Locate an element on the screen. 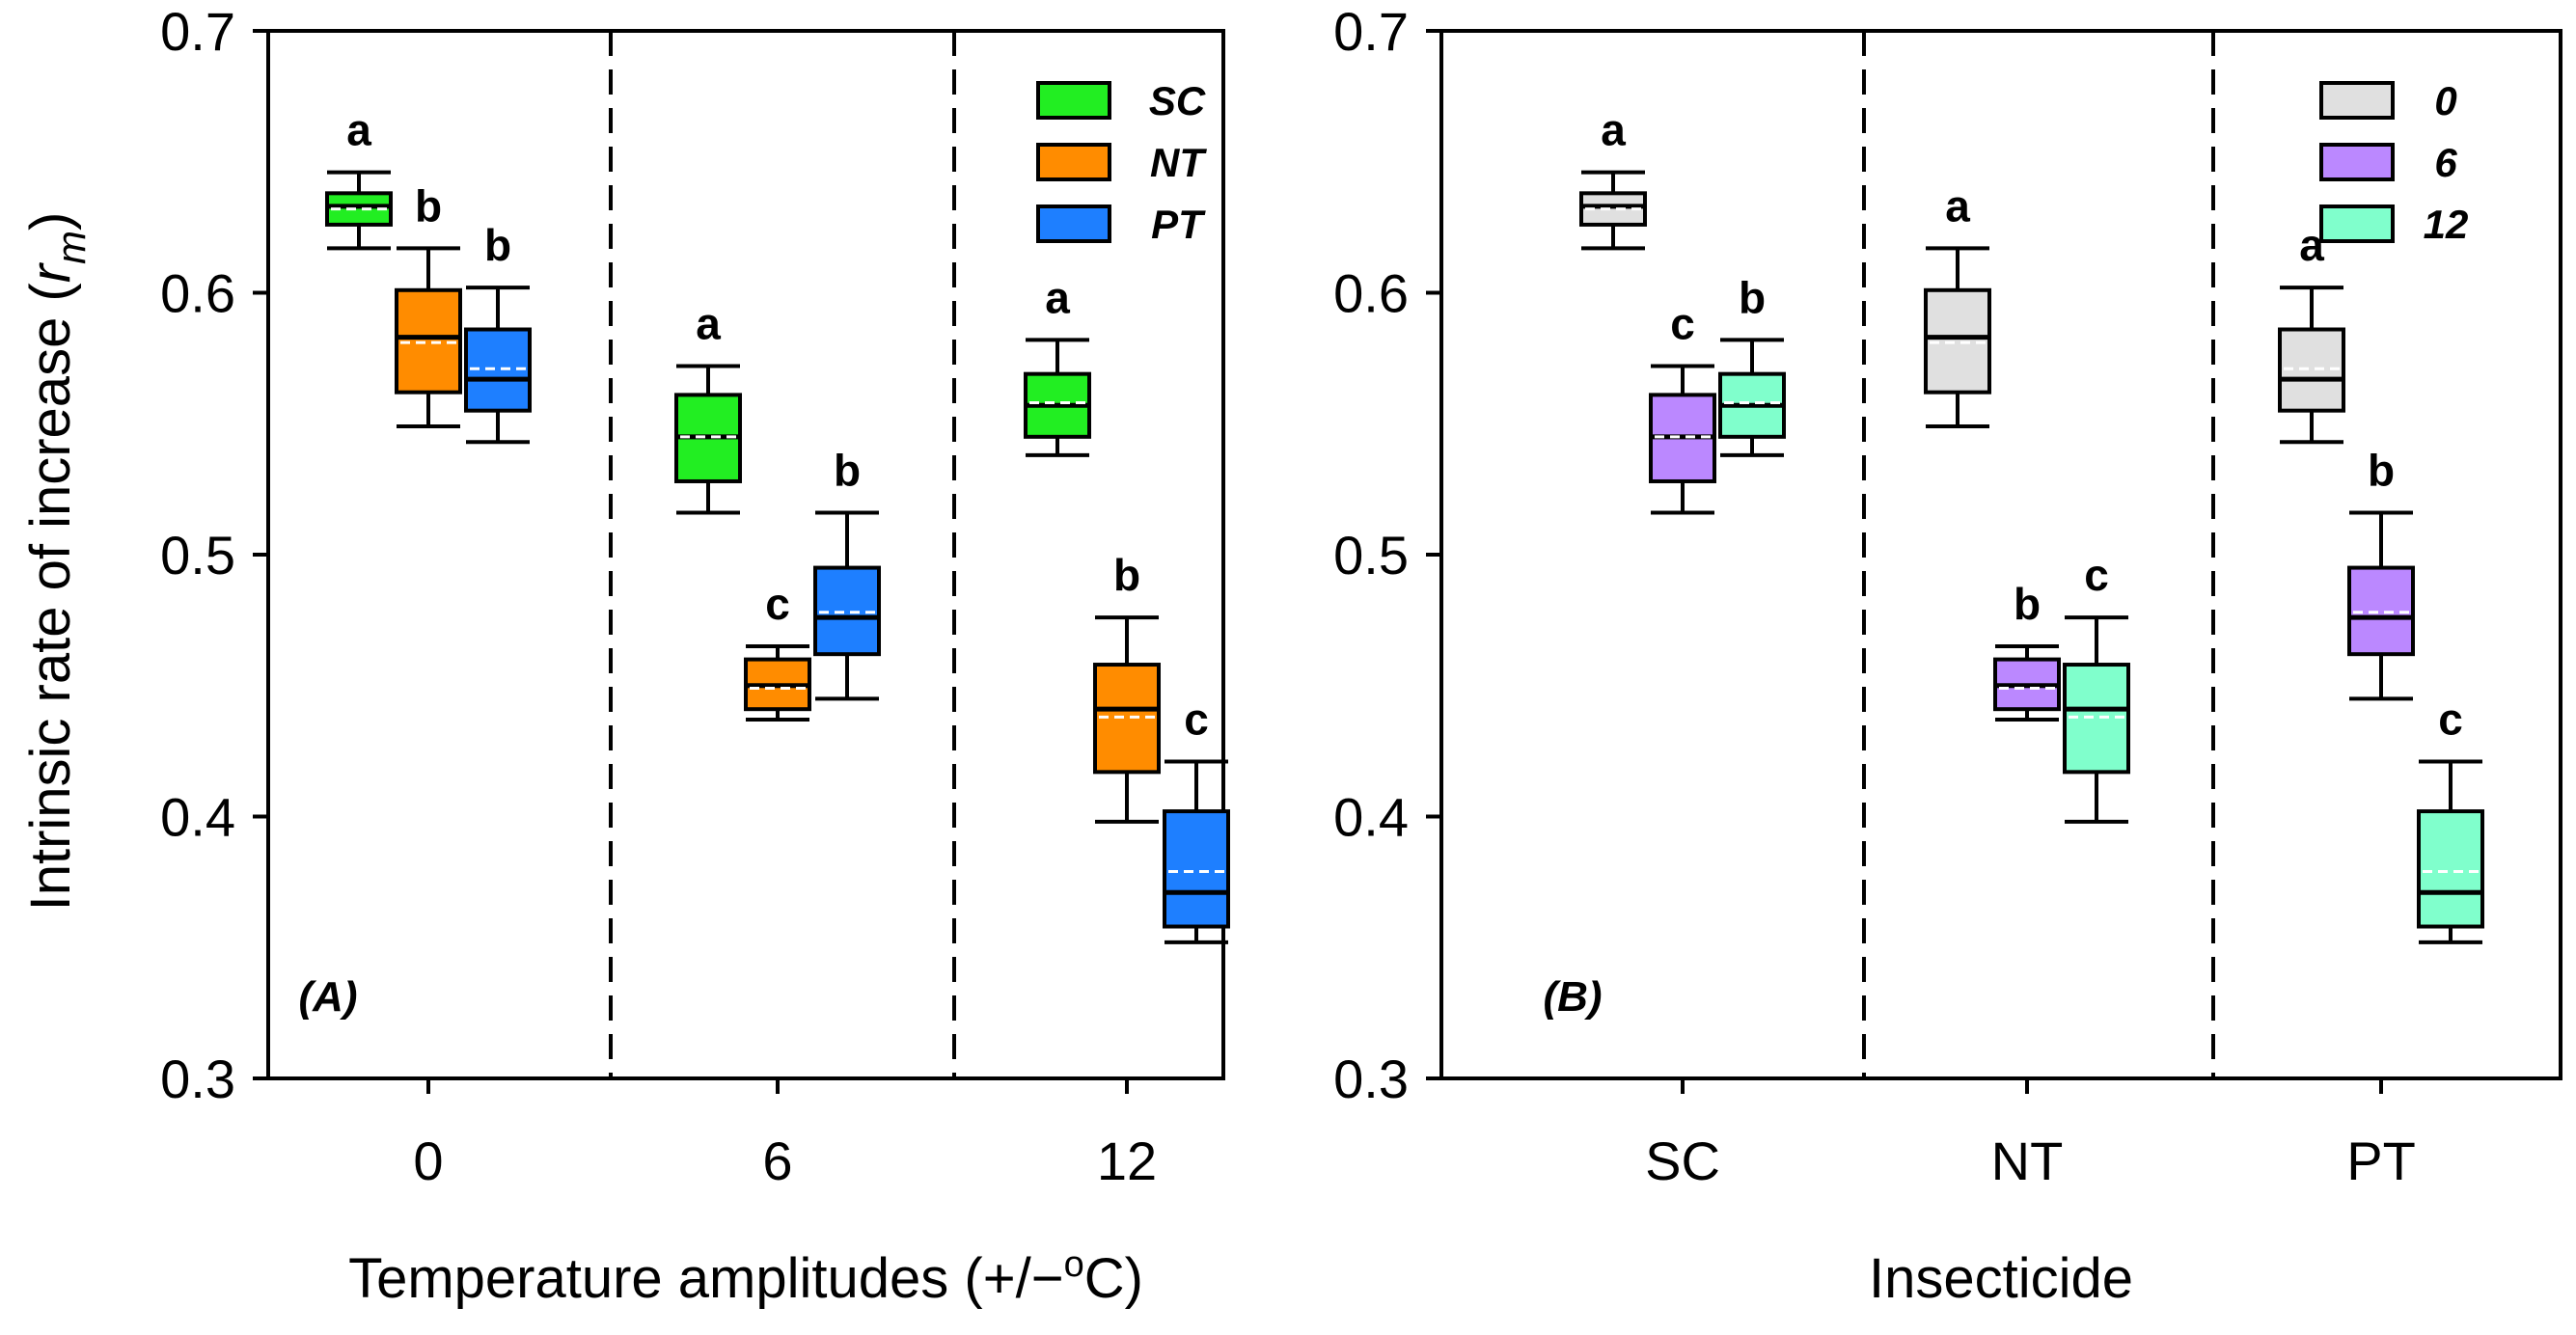 This screenshot has width=2576, height=1335. x-tick-label: NT is located at coordinates (2027, 1161).